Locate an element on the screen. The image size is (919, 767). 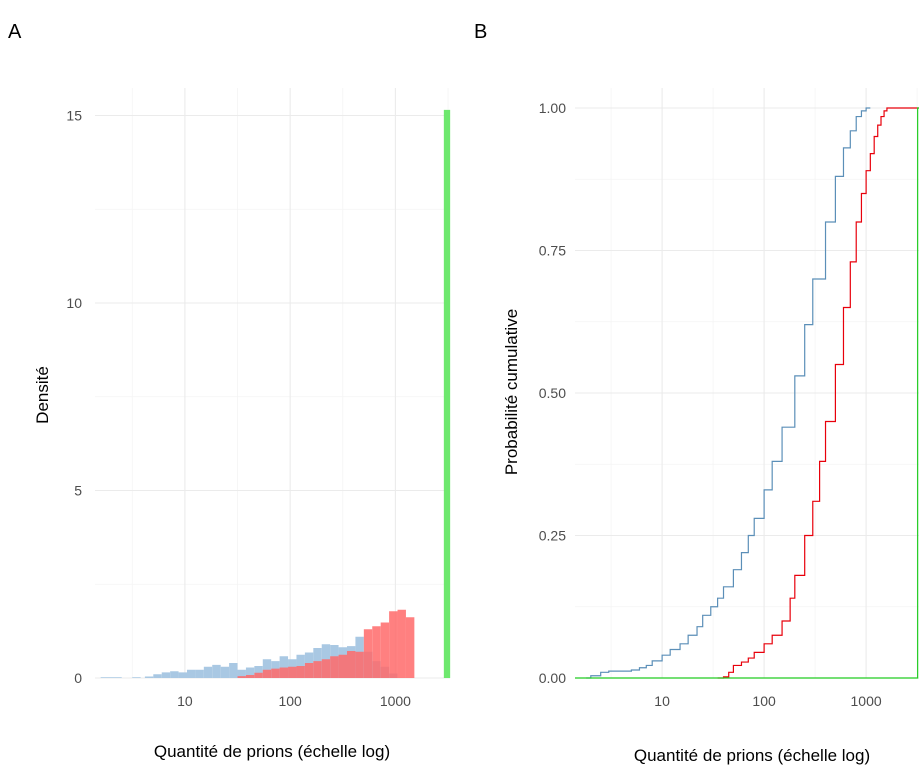
panel-a-tag: A is located at coordinates (15, 32).